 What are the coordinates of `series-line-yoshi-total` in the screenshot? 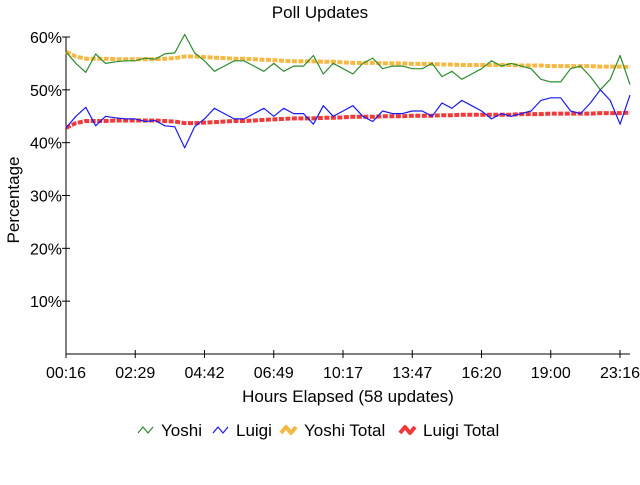 It's located at (348, 59).